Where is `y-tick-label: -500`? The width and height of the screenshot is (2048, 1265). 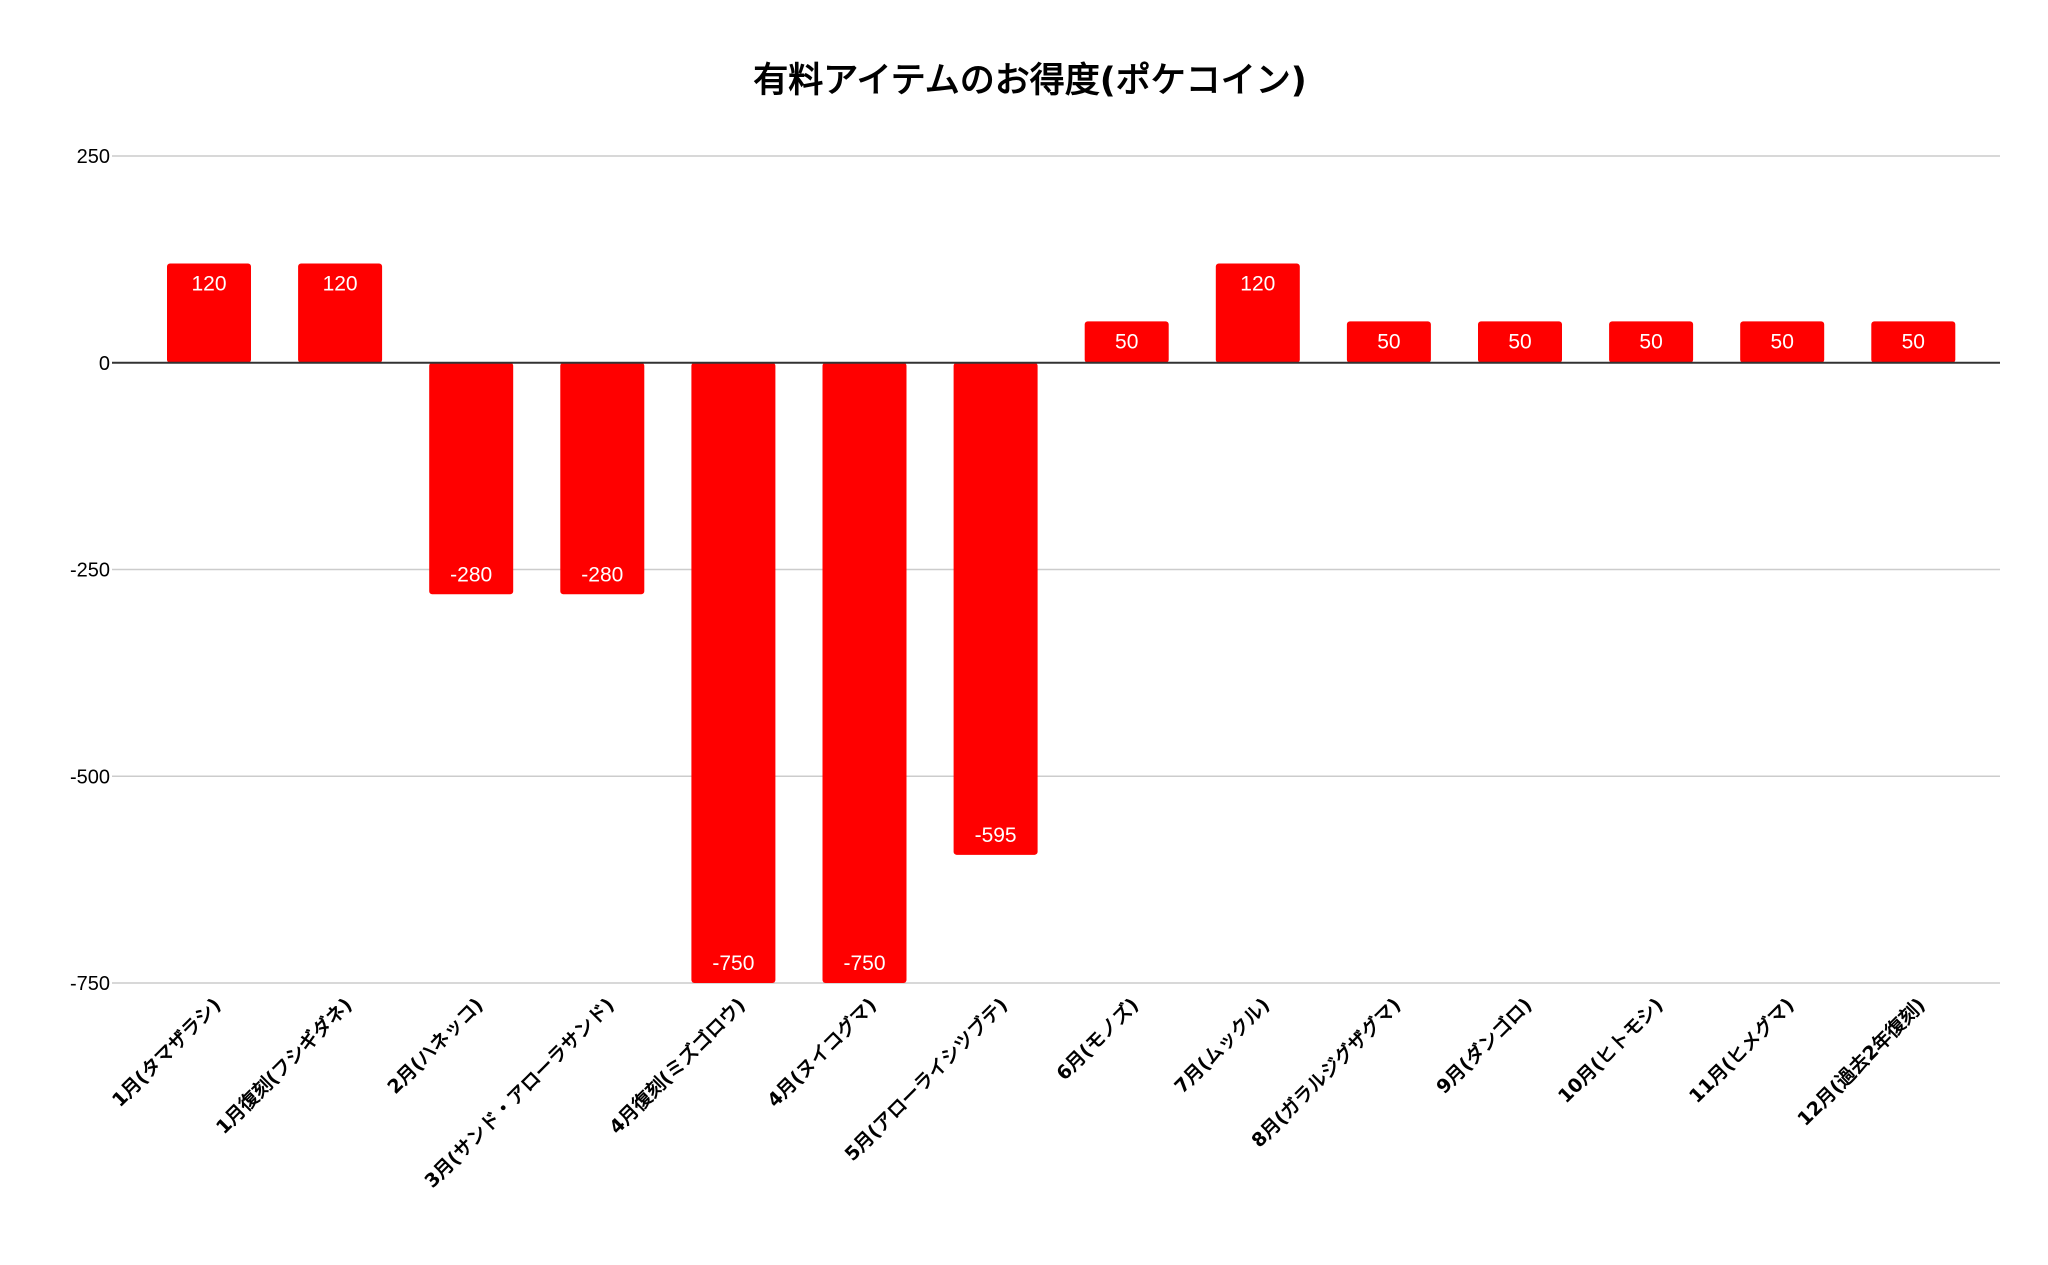 y-tick-label: -500 is located at coordinates (90, 777).